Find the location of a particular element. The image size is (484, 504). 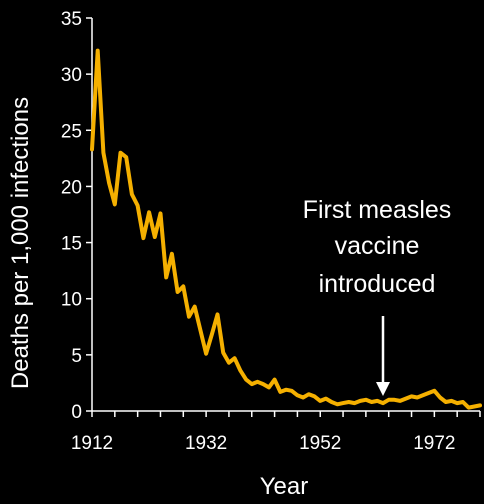

y-tick-label: 10 is located at coordinates (71, 300).